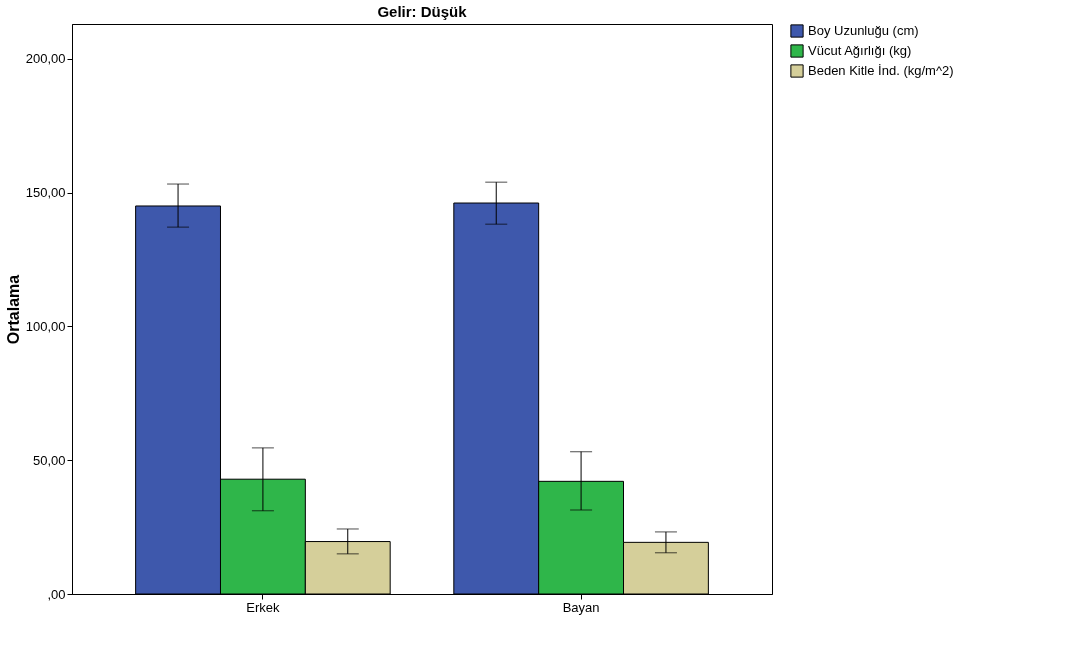  I want to click on y-tick-label: 200,00, so click(45, 59).